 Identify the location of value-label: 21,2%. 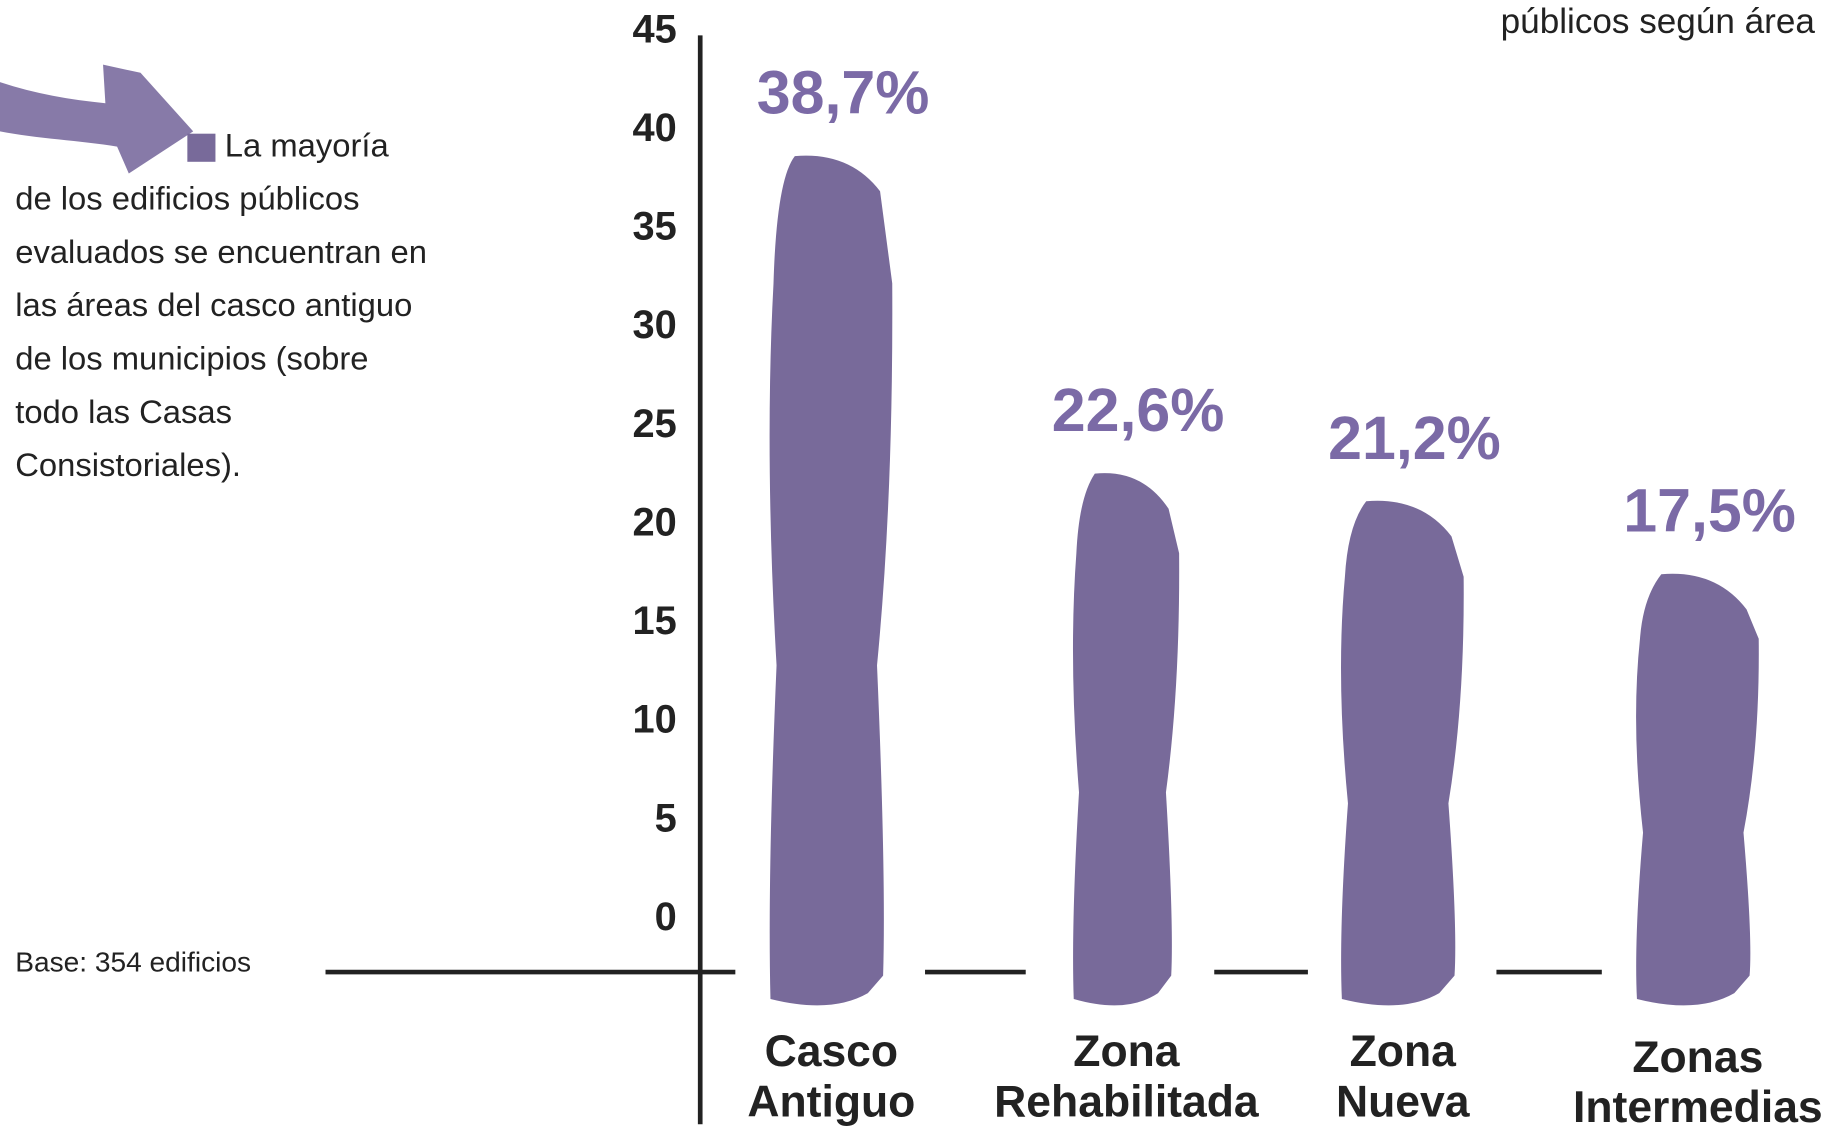
(1414, 438).